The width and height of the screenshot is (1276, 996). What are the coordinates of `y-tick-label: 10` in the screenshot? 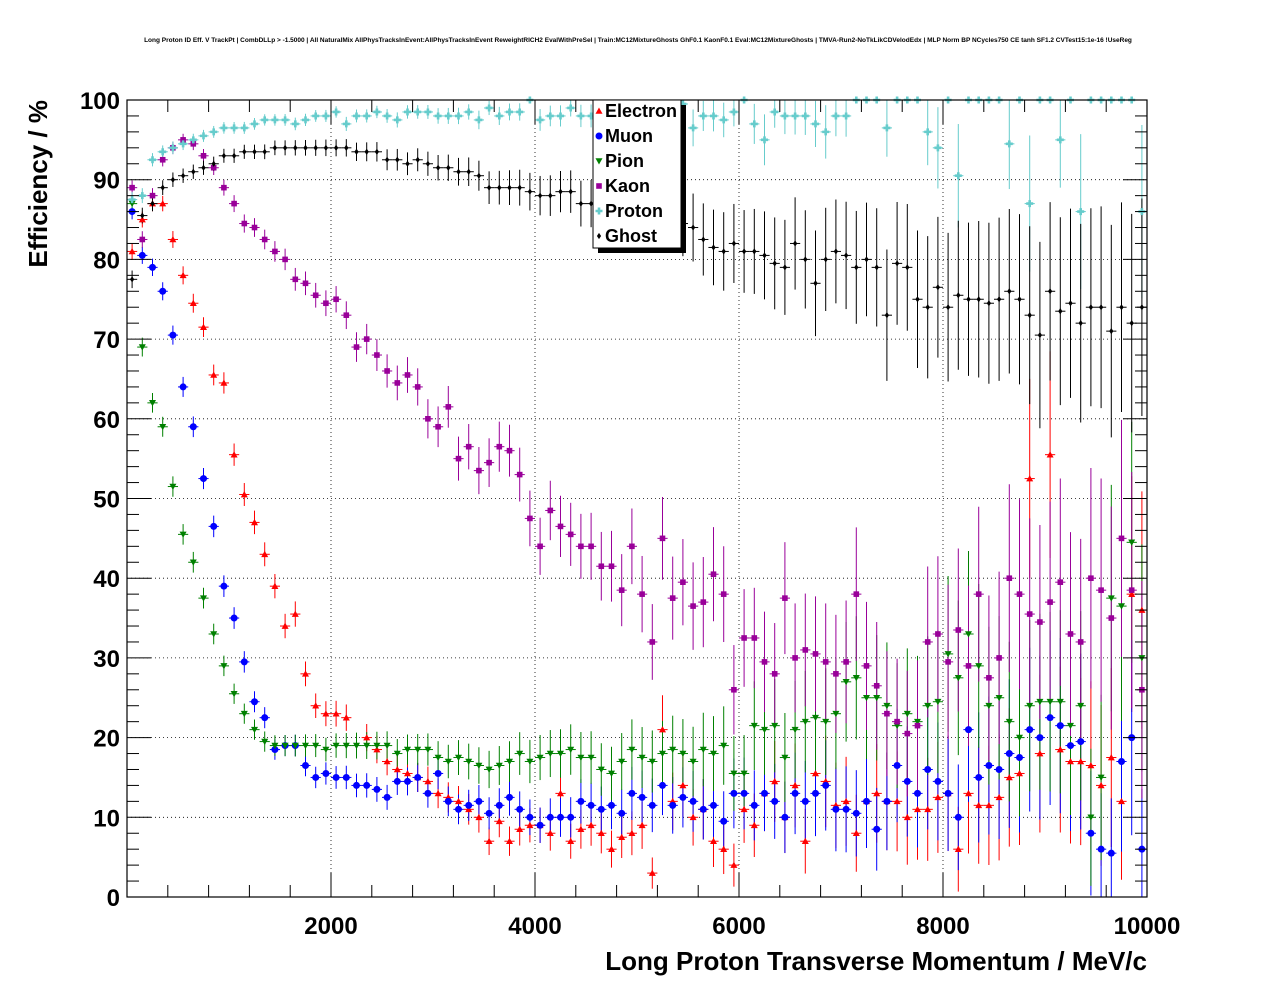 It's located at (106, 818).